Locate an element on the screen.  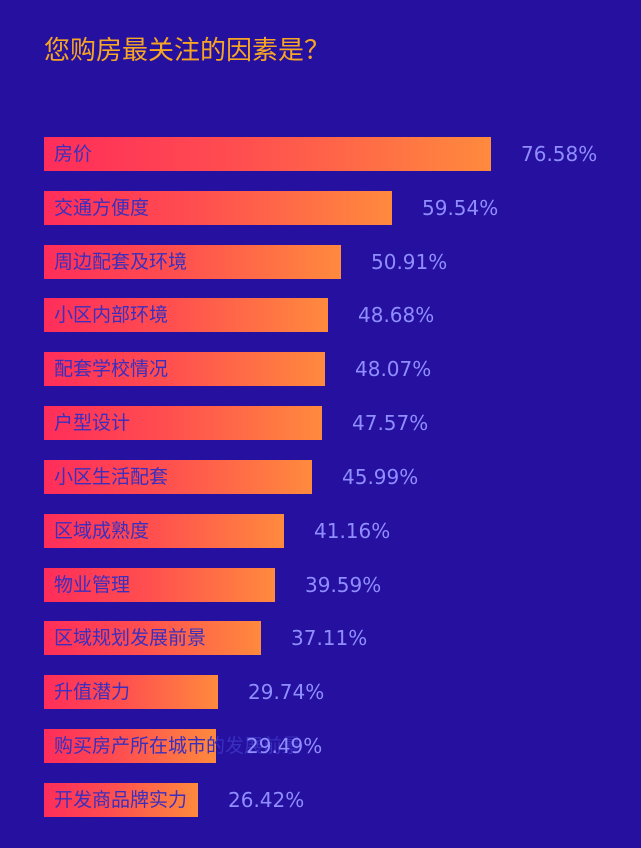
value-label: 39.59% is located at coordinates (343, 585).